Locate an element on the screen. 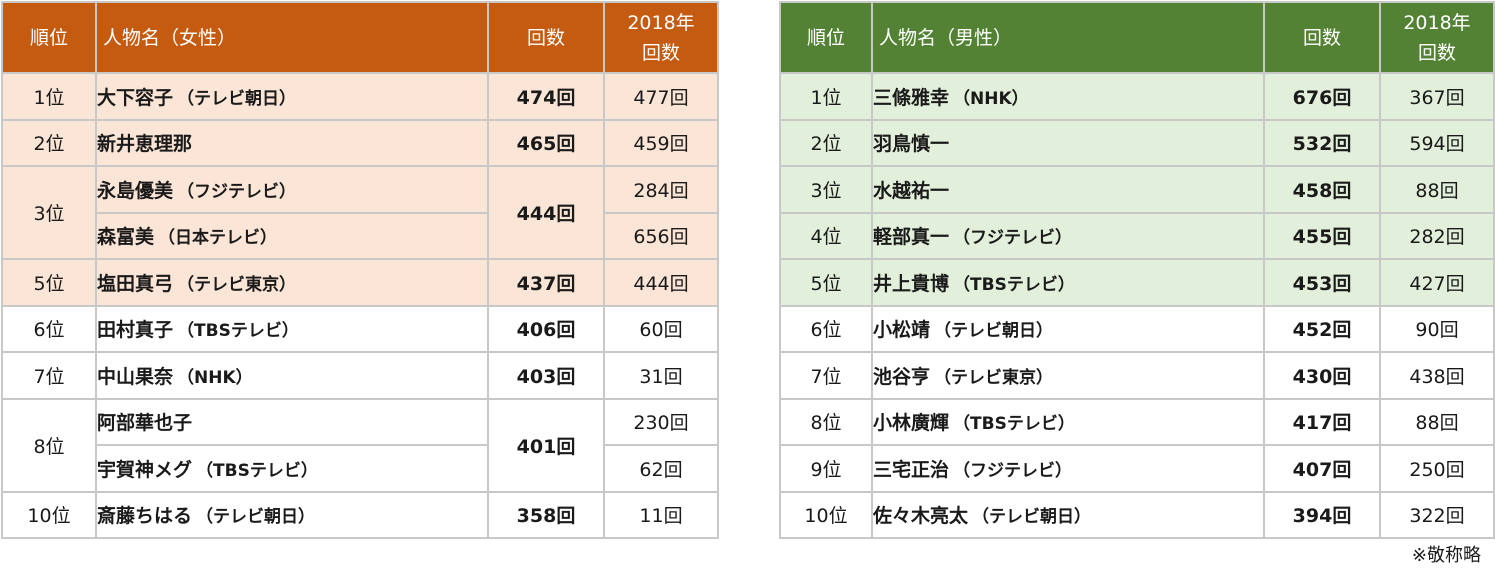 The image size is (1495, 577). table-row: 10位 佐々木亮太 （テレビ朝日） 394回 322回 is located at coordinates (1137, 514).